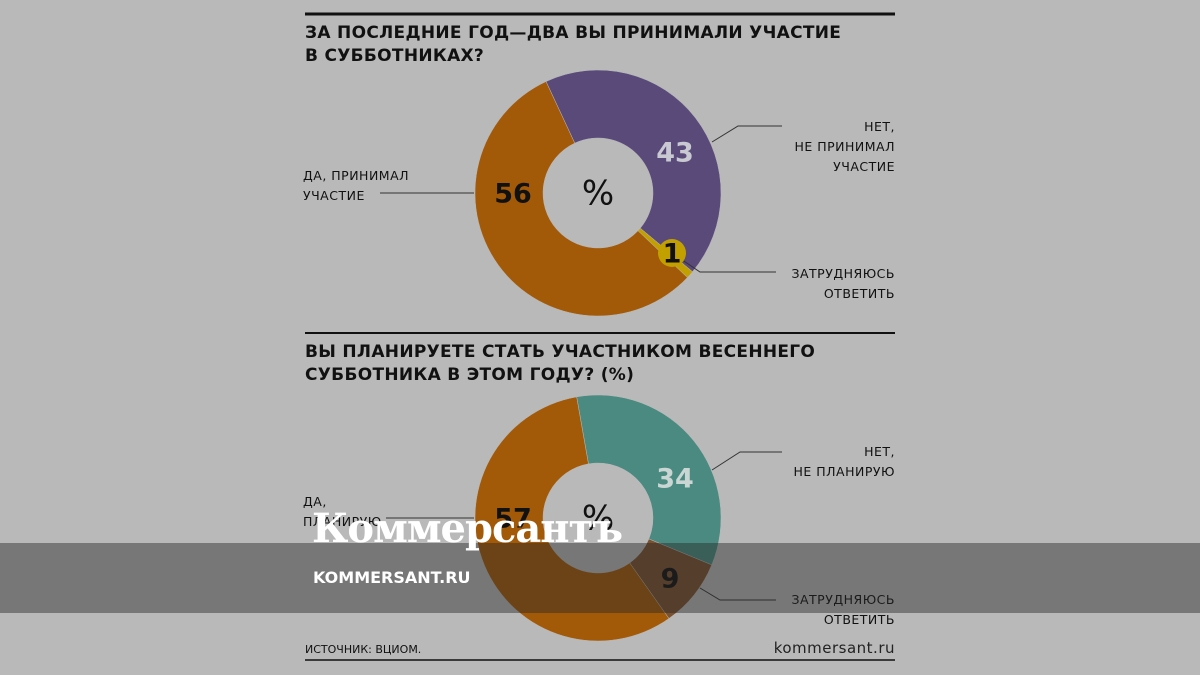  Describe the element at coordinates (392, 577) in the screenshot. I see `watermark-url: KOMMERSANT.RU` at that location.